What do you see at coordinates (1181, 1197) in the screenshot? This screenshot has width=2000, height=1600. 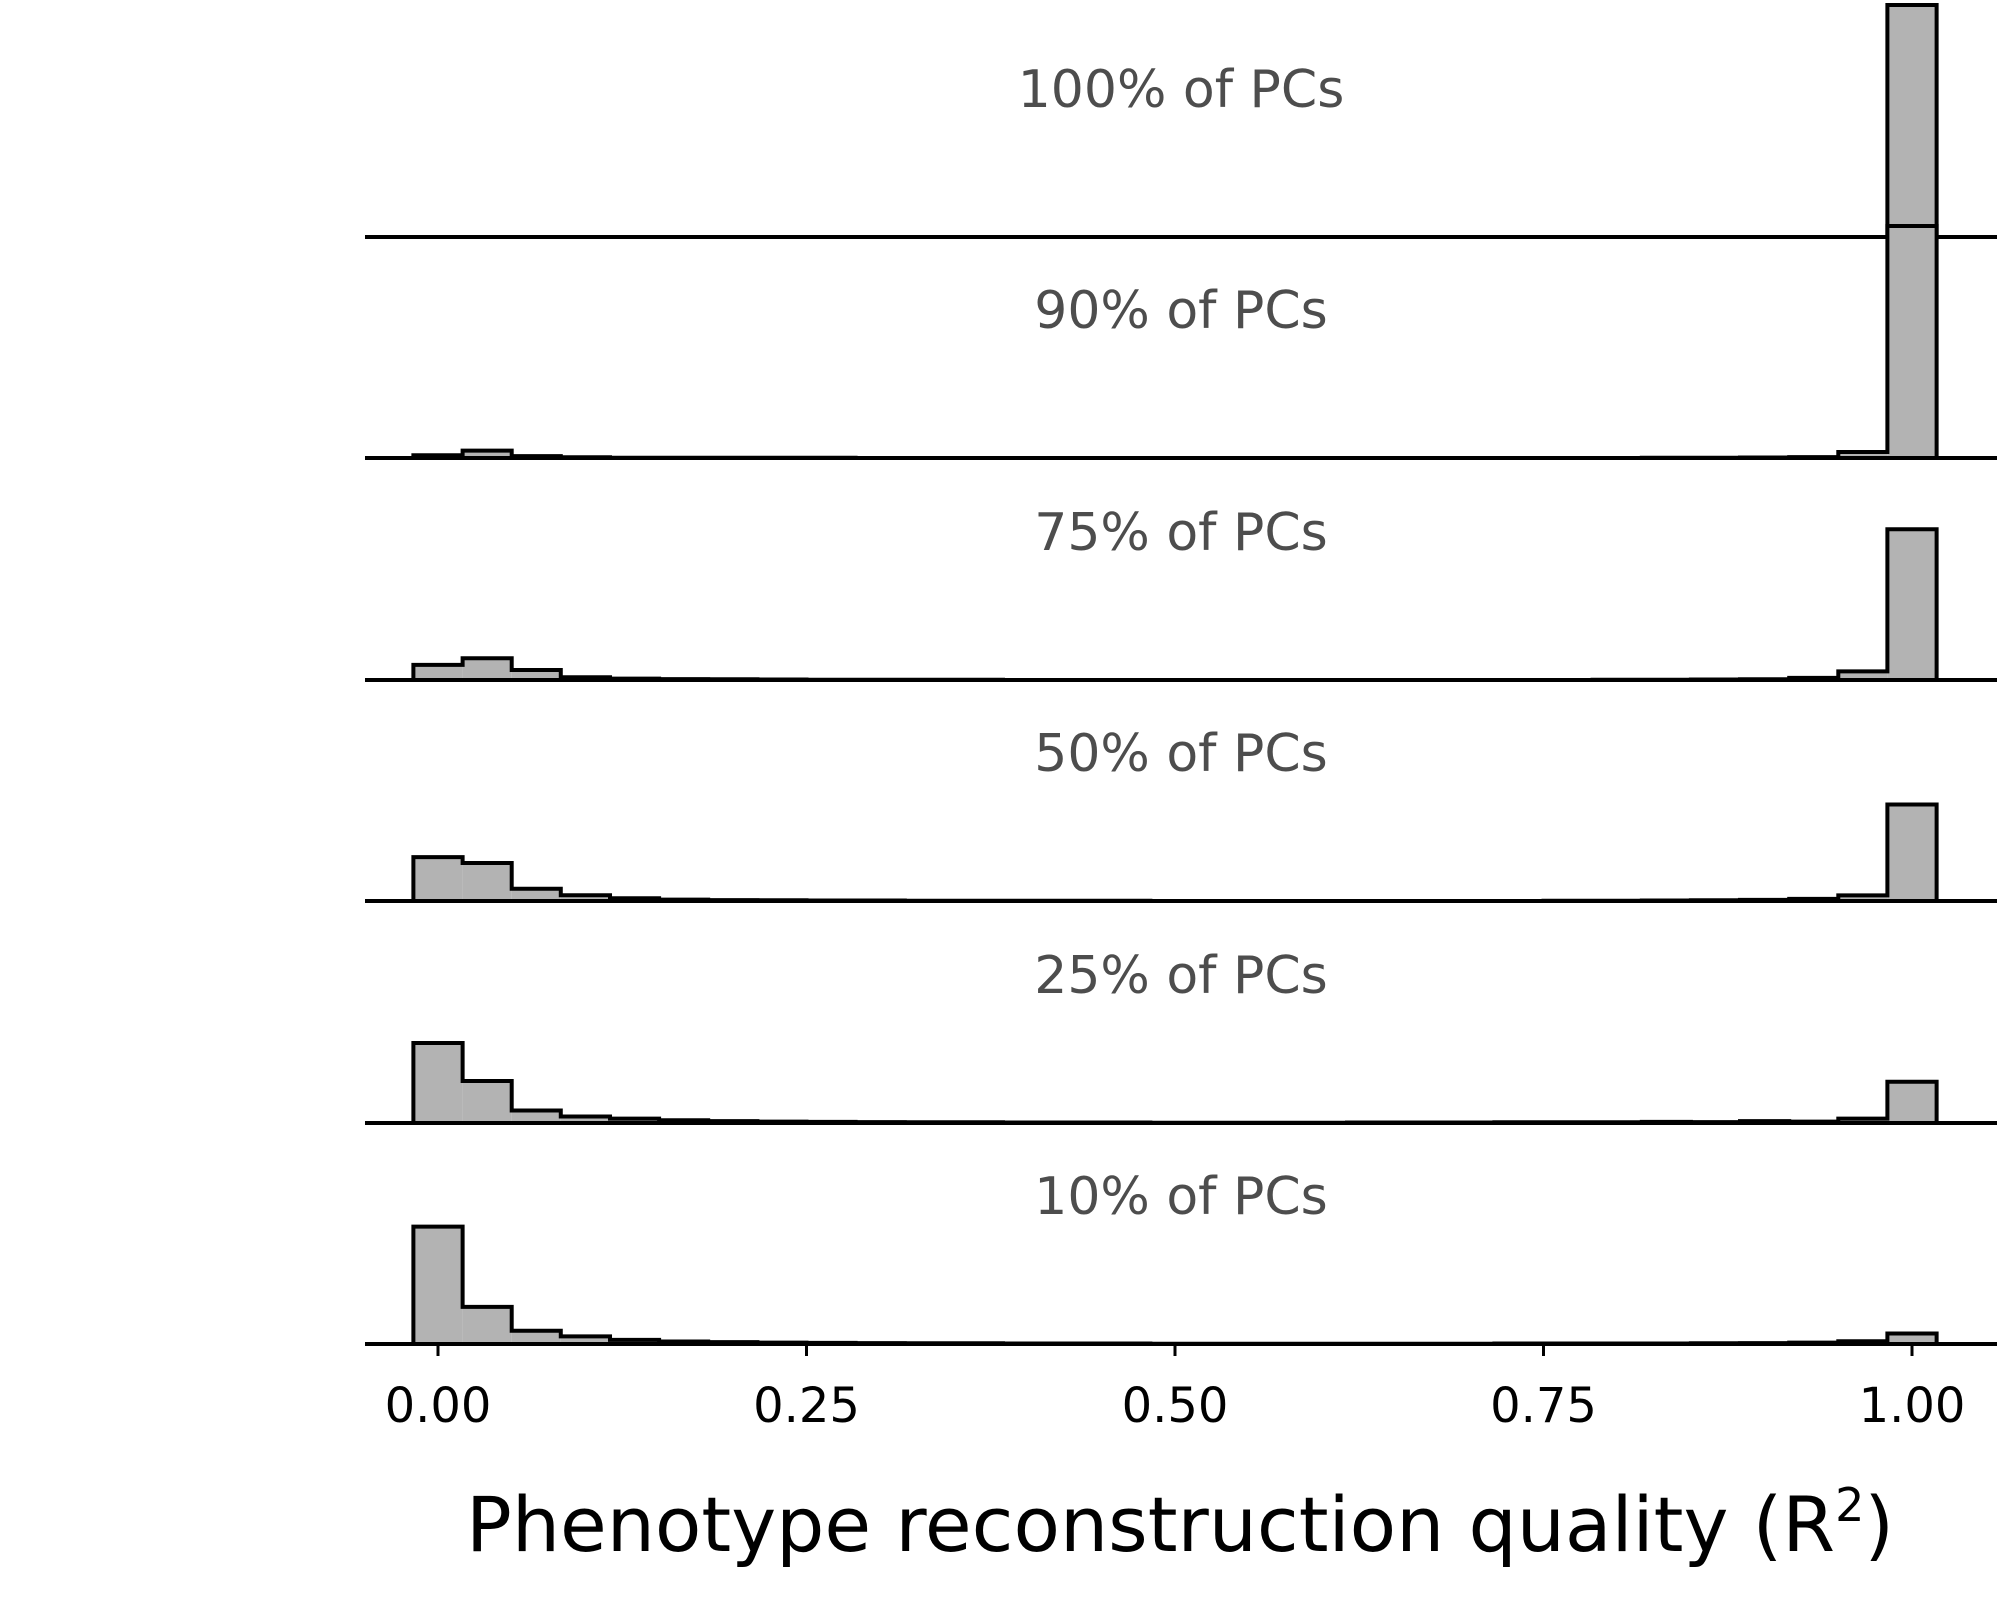 I see `panel-label: 10% of PCs` at bounding box center [1181, 1197].